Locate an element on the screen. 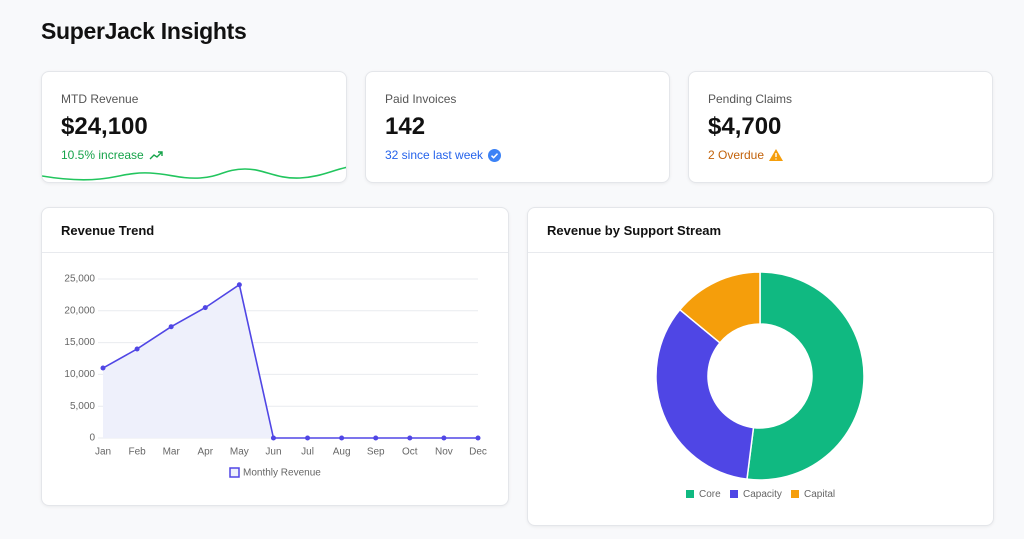 This screenshot has width=1024, height=539. sparkline is located at coordinates (194, 173).